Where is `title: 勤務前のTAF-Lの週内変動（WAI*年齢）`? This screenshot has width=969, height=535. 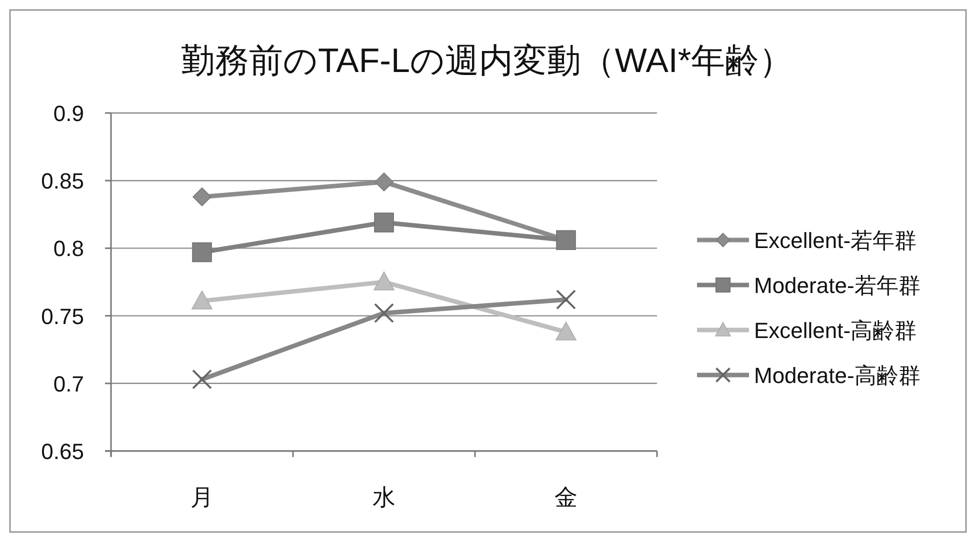 title: 勤務前のTAF-Lの週内変動（WAI*年齢） is located at coordinates (487, 61).